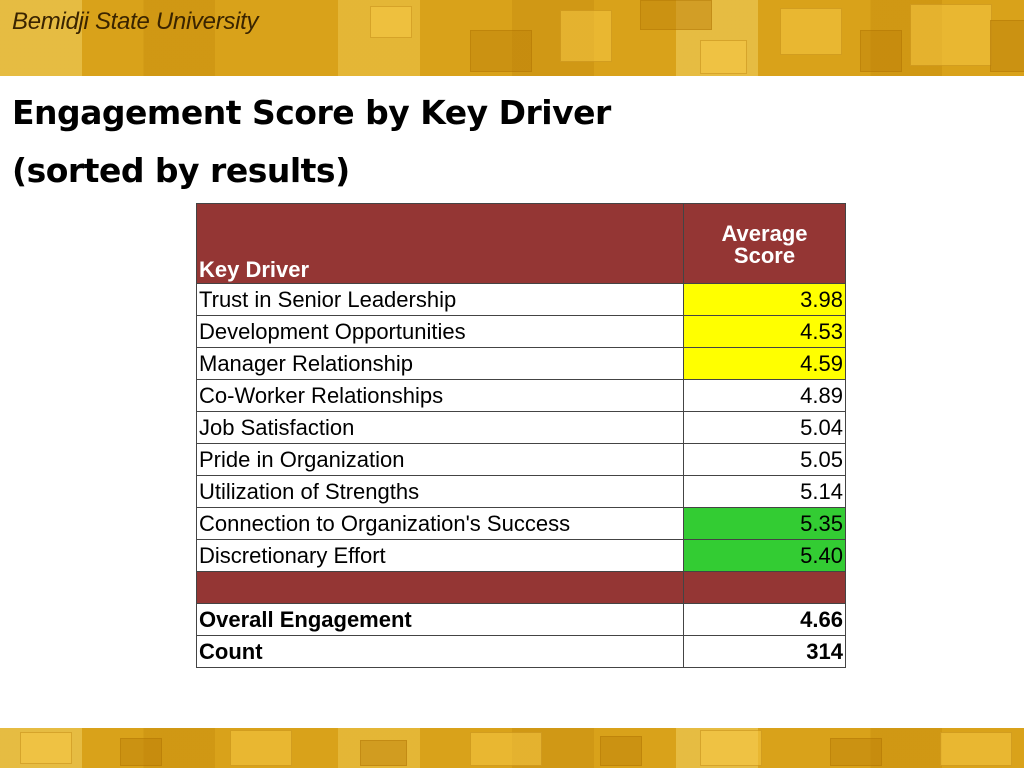  Describe the element at coordinates (764, 331) in the screenshot. I see `average-score-cell: 4.53` at that location.